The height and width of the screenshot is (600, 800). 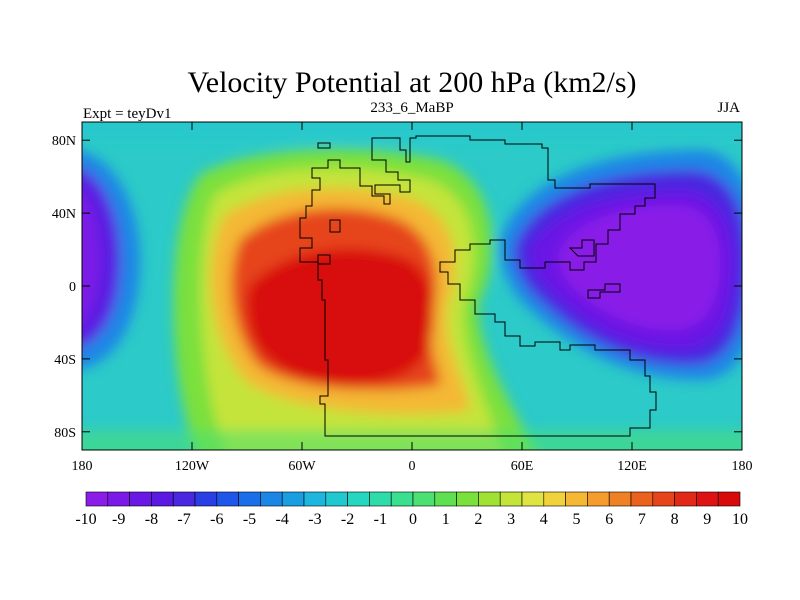 What do you see at coordinates (412, 440) in the screenshot?
I see `south-polar-band` at bounding box center [412, 440].